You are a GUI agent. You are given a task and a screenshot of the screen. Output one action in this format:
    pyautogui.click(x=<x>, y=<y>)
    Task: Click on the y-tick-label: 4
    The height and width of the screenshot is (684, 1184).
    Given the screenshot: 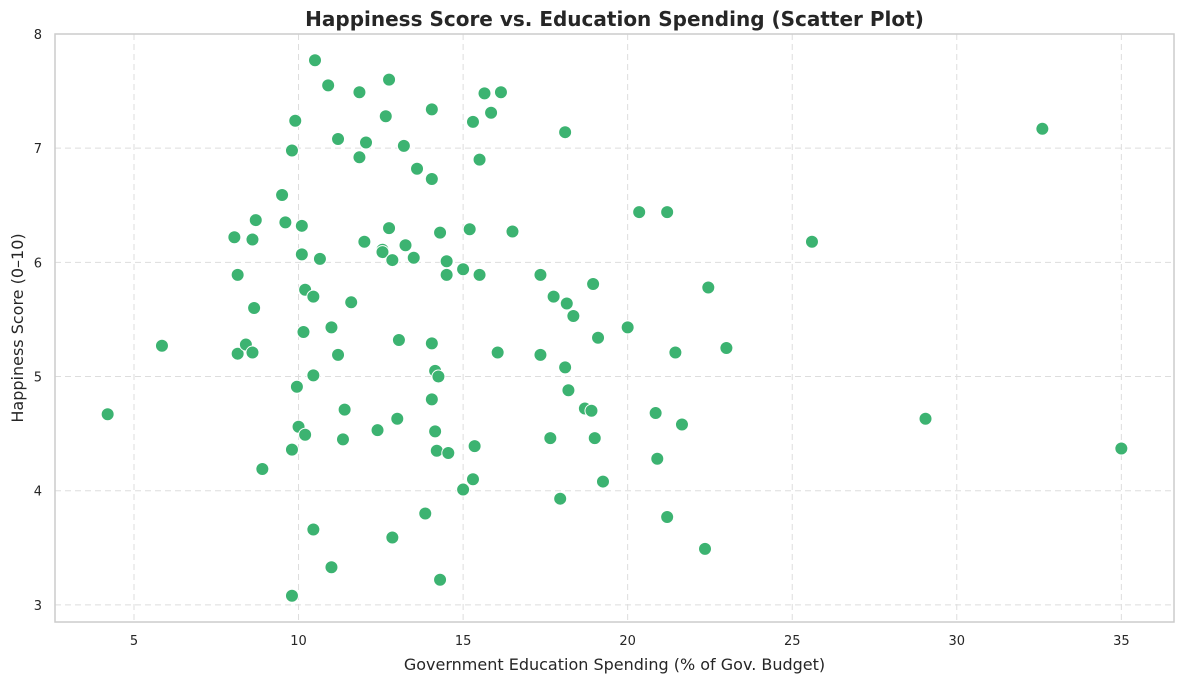 What is the action you would take?
    pyautogui.click(x=38, y=492)
    